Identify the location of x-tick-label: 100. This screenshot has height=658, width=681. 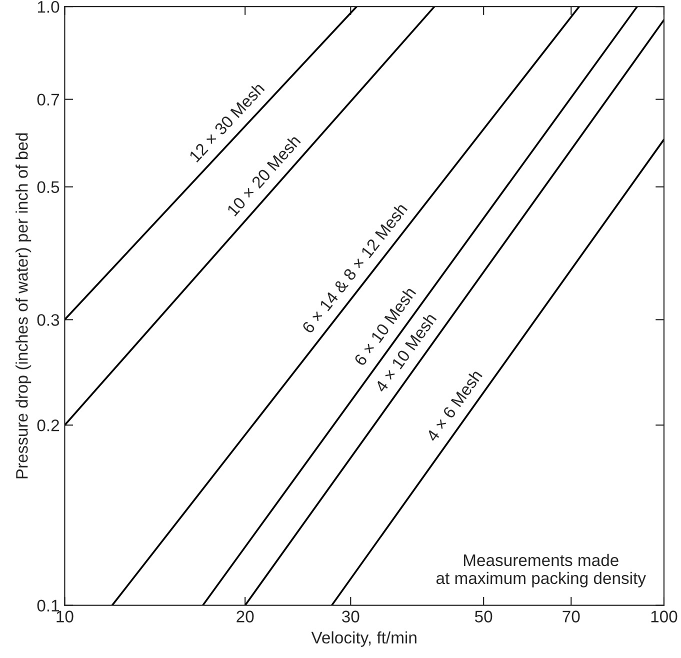
(664, 616).